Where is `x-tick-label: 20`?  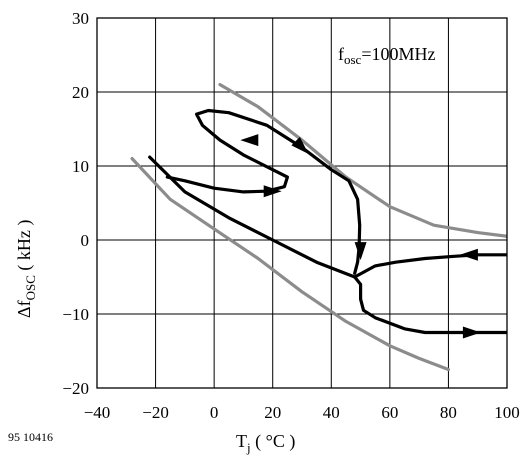 x-tick-label: 20 is located at coordinates (272, 412).